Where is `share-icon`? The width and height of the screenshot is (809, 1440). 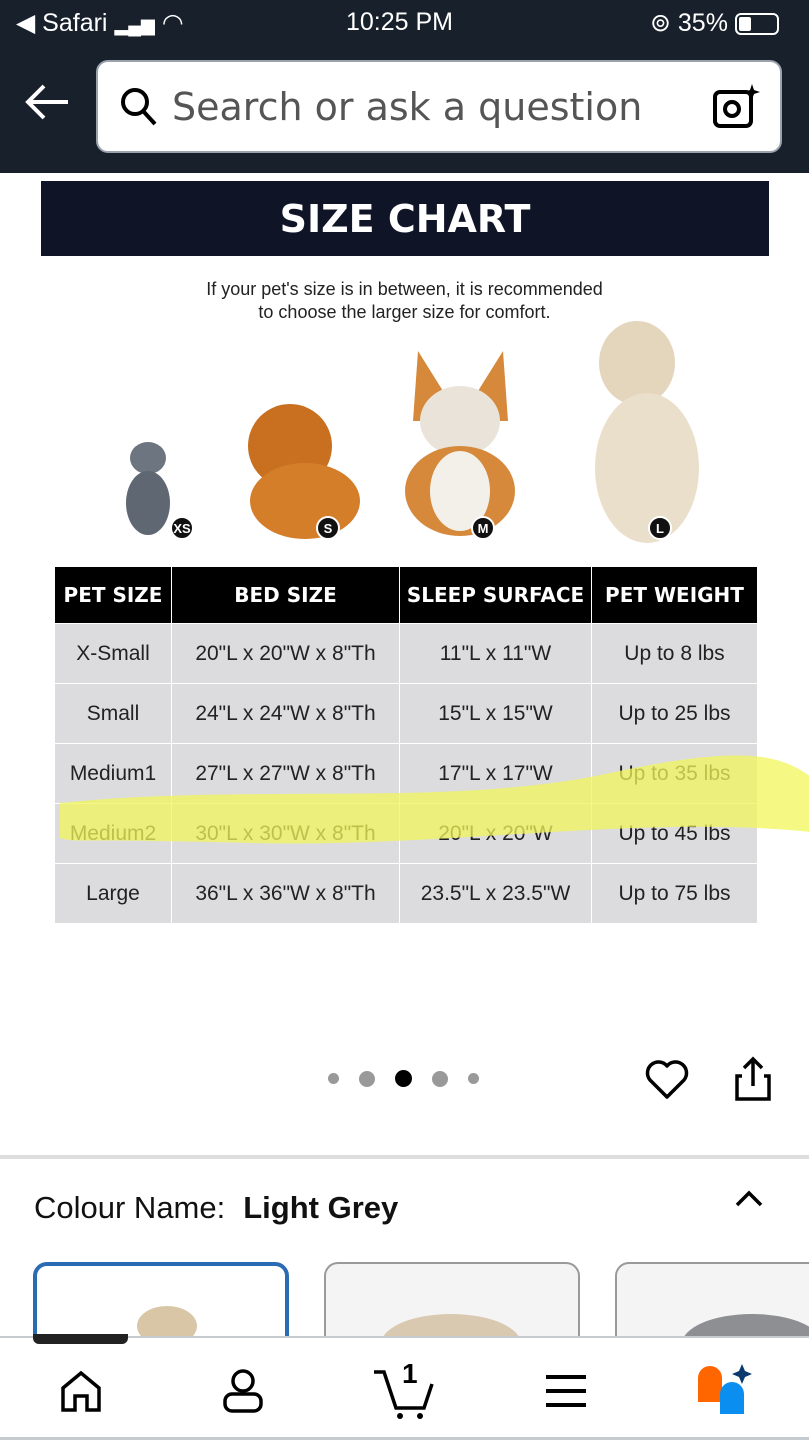 share-icon is located at coordinates (753, 1079).